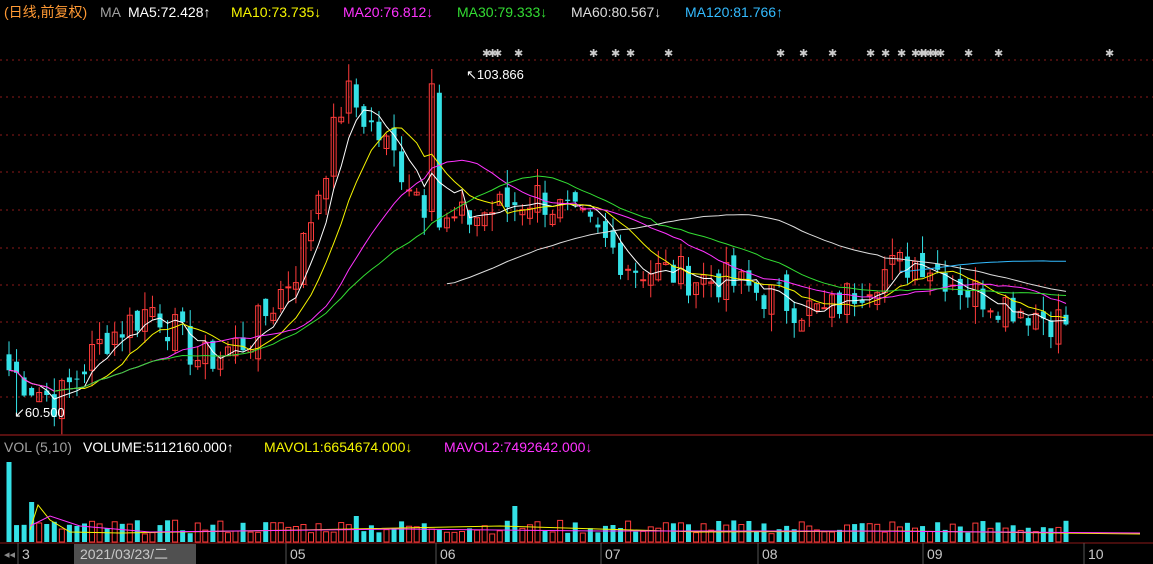 The width and height of the screenshot is (1153, 564). What do you see at coordinates (135, 554) in the screenshot?
I see `date-cursor-box` at bounding box center [135, 554].